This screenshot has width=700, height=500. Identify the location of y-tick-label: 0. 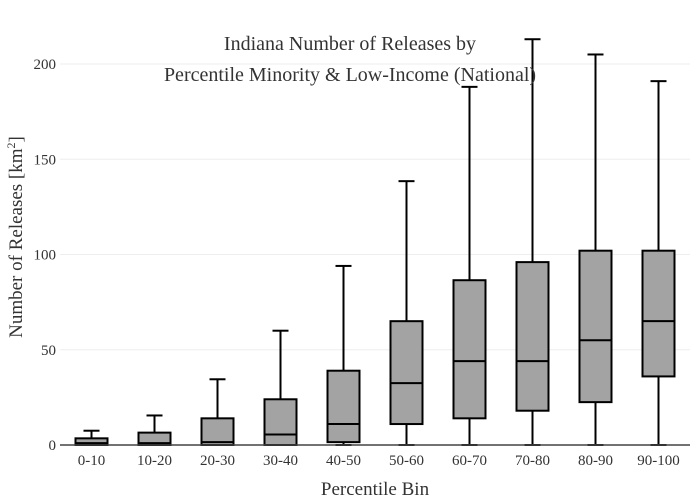
(53, 446).